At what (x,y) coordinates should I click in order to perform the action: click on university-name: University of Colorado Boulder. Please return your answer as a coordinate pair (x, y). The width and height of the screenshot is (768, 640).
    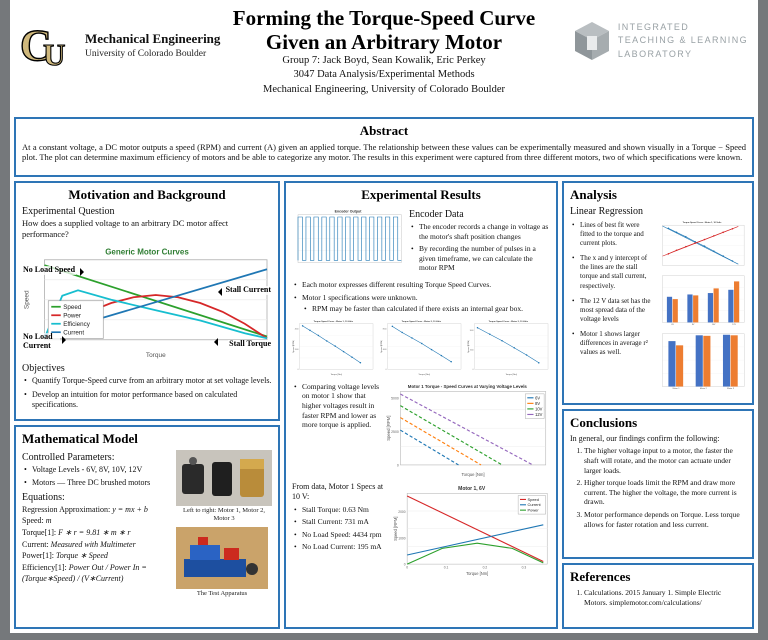
    Looking at the image, I should click on (146, 54).